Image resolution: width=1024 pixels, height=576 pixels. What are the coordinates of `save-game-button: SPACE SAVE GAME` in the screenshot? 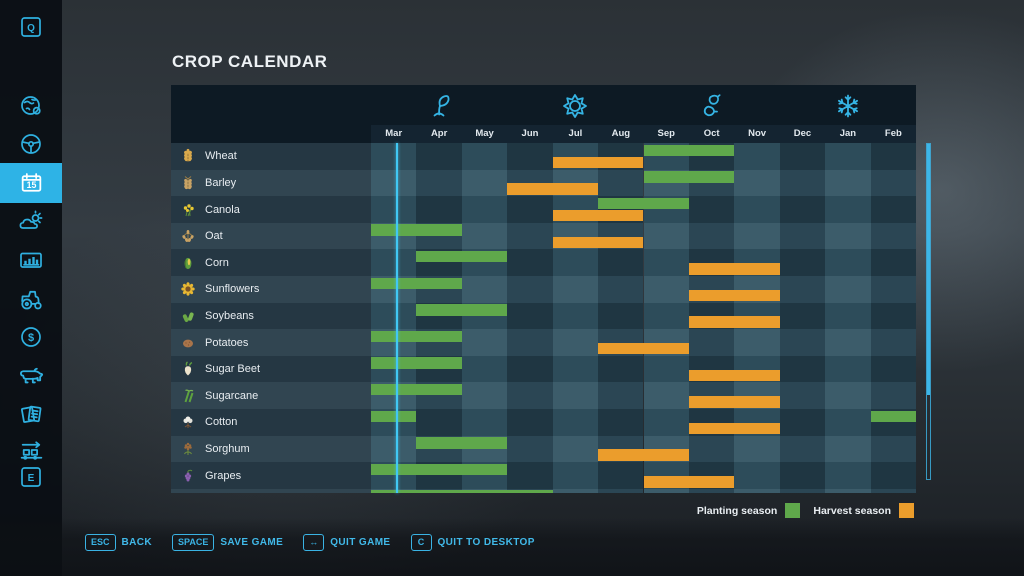 It's located at (227, 542).